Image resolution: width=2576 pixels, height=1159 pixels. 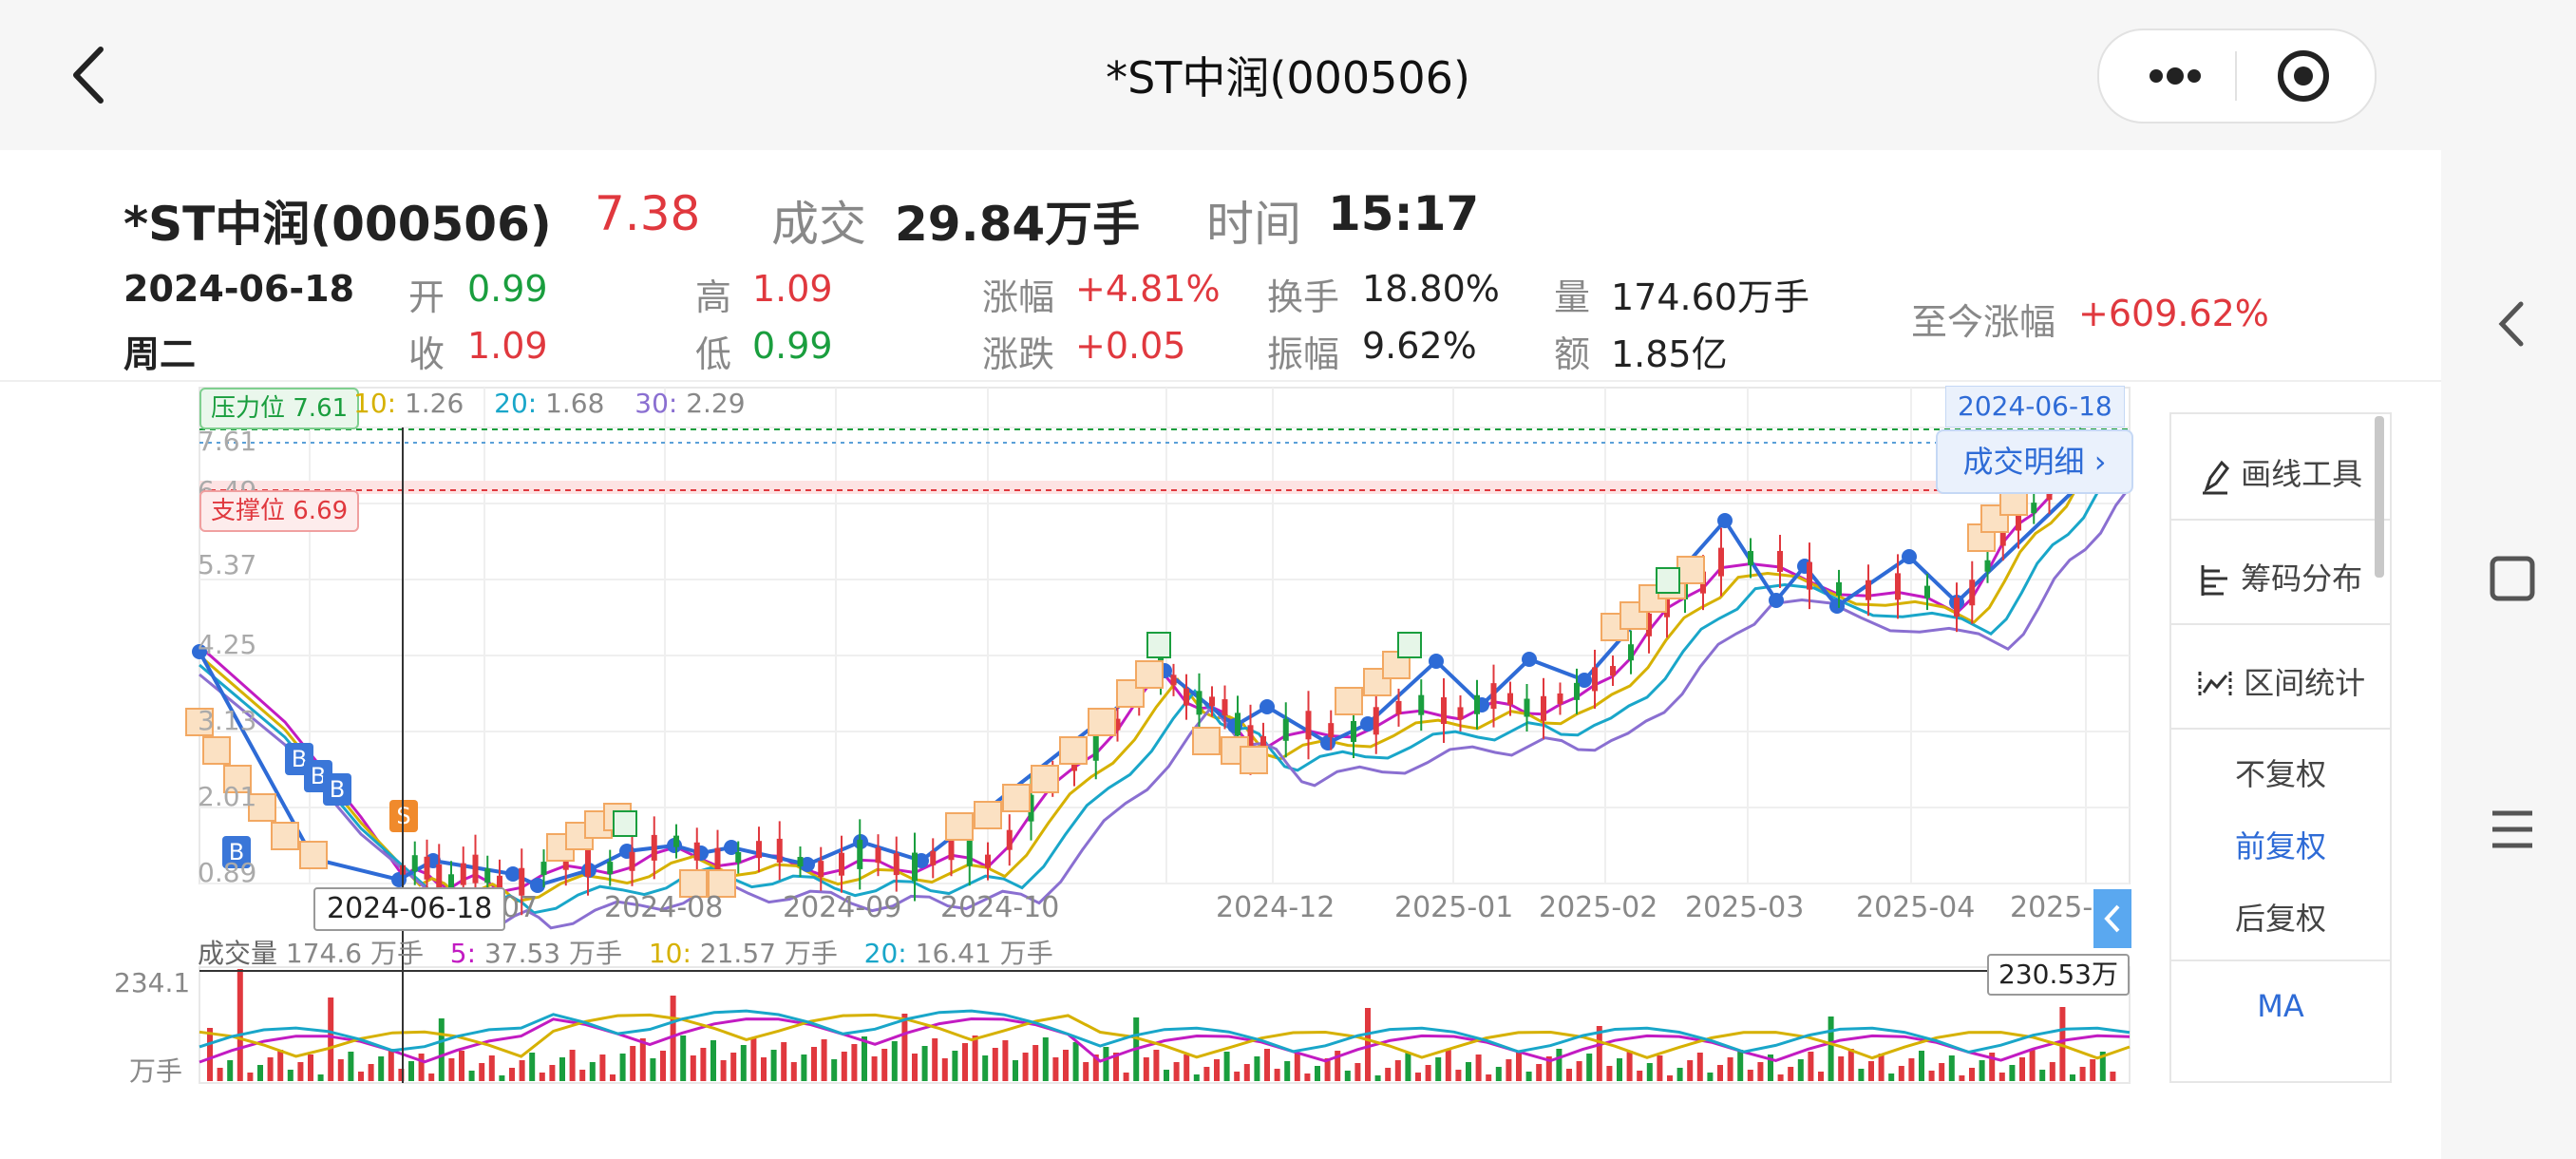 What do you see at coordinates (2035, 407) in the screenshot?
I see `top-date-badge: 2024-06-18` at bounding box center [2035, 407].